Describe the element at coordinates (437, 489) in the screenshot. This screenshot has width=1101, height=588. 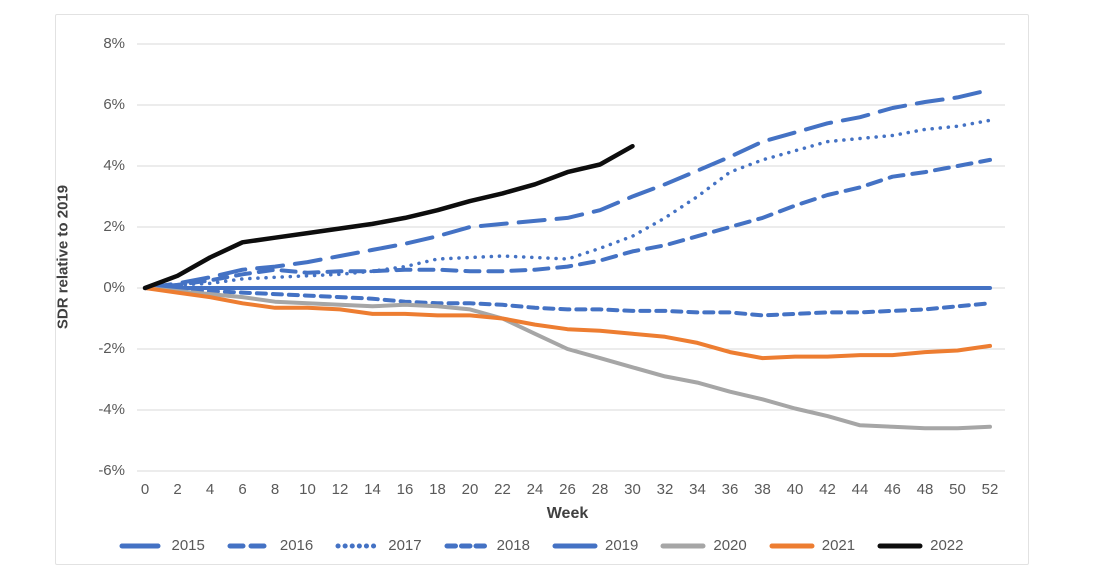
I see `x-tick-label: 18` at that location.